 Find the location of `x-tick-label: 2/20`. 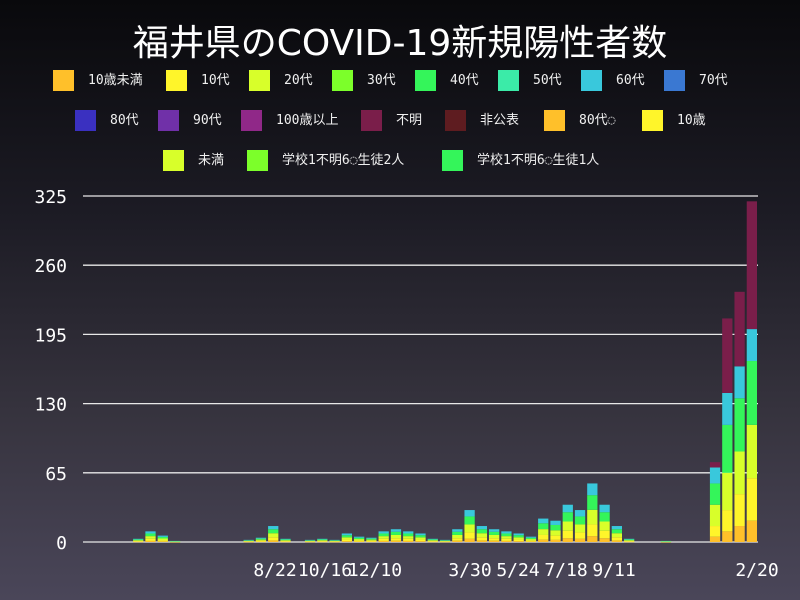

x-tick-label: 2/20 is located at coordinates (756, 570).